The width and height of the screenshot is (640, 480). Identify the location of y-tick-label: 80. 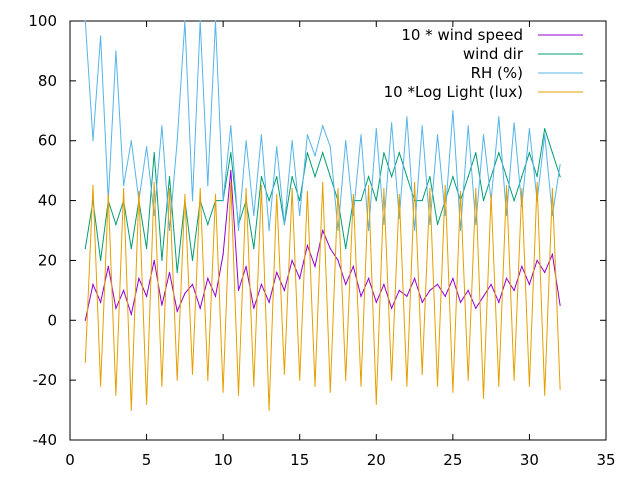
(47, 81).